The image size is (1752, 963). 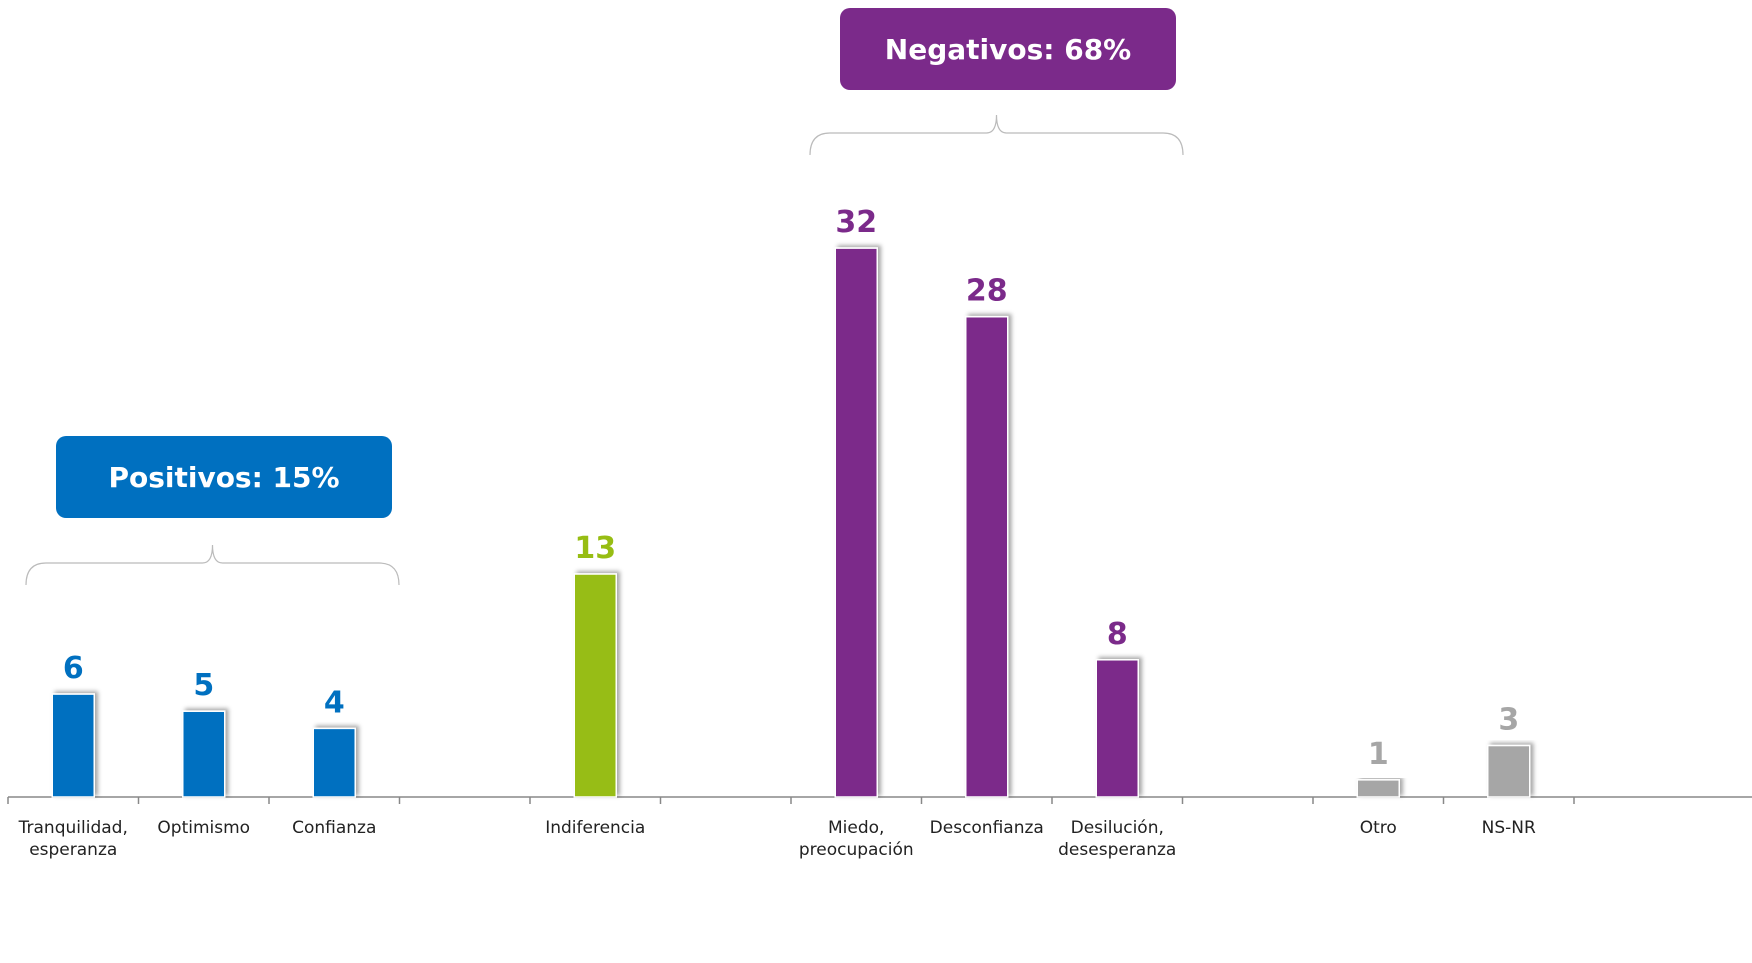 I want to click on x-tick-label: Confianza, so click(x=334, y=828).